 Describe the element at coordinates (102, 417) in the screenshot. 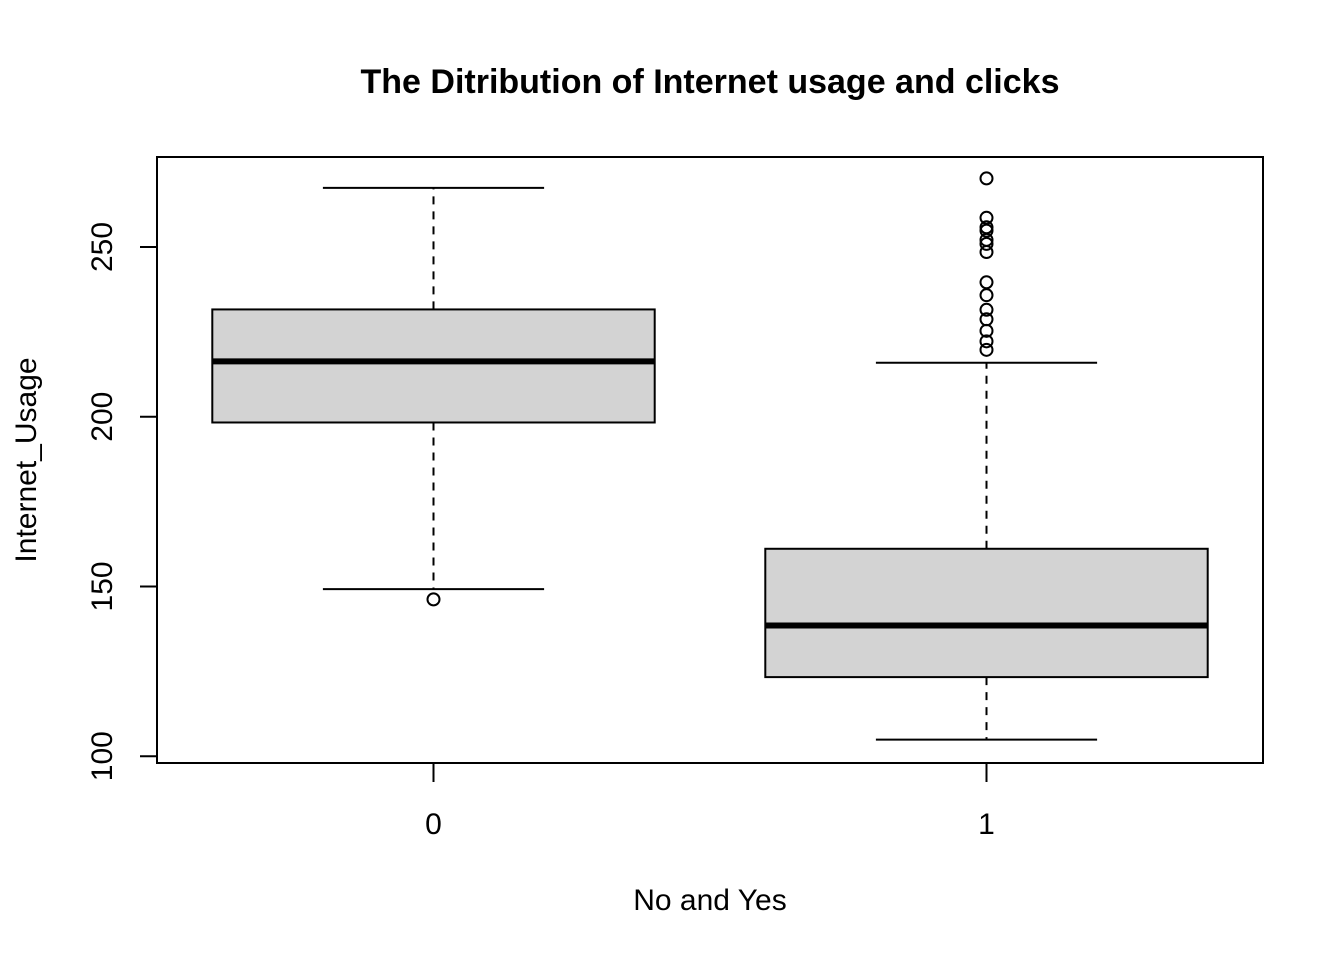

I see `y-tick-label: 200` at that location.